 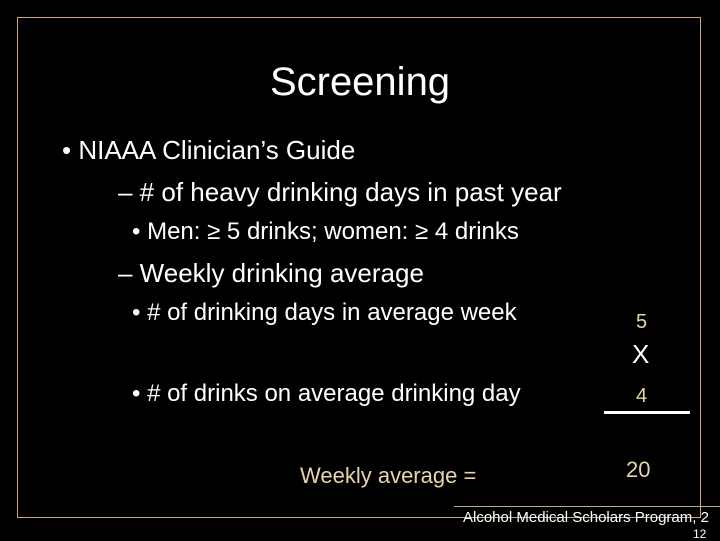 What do you see at coordinates (340, 192) in the screenshot?
I see `sub-bullet-heavy-days: – # of heavy drinking days in past year` at bounding box center [340, 192].